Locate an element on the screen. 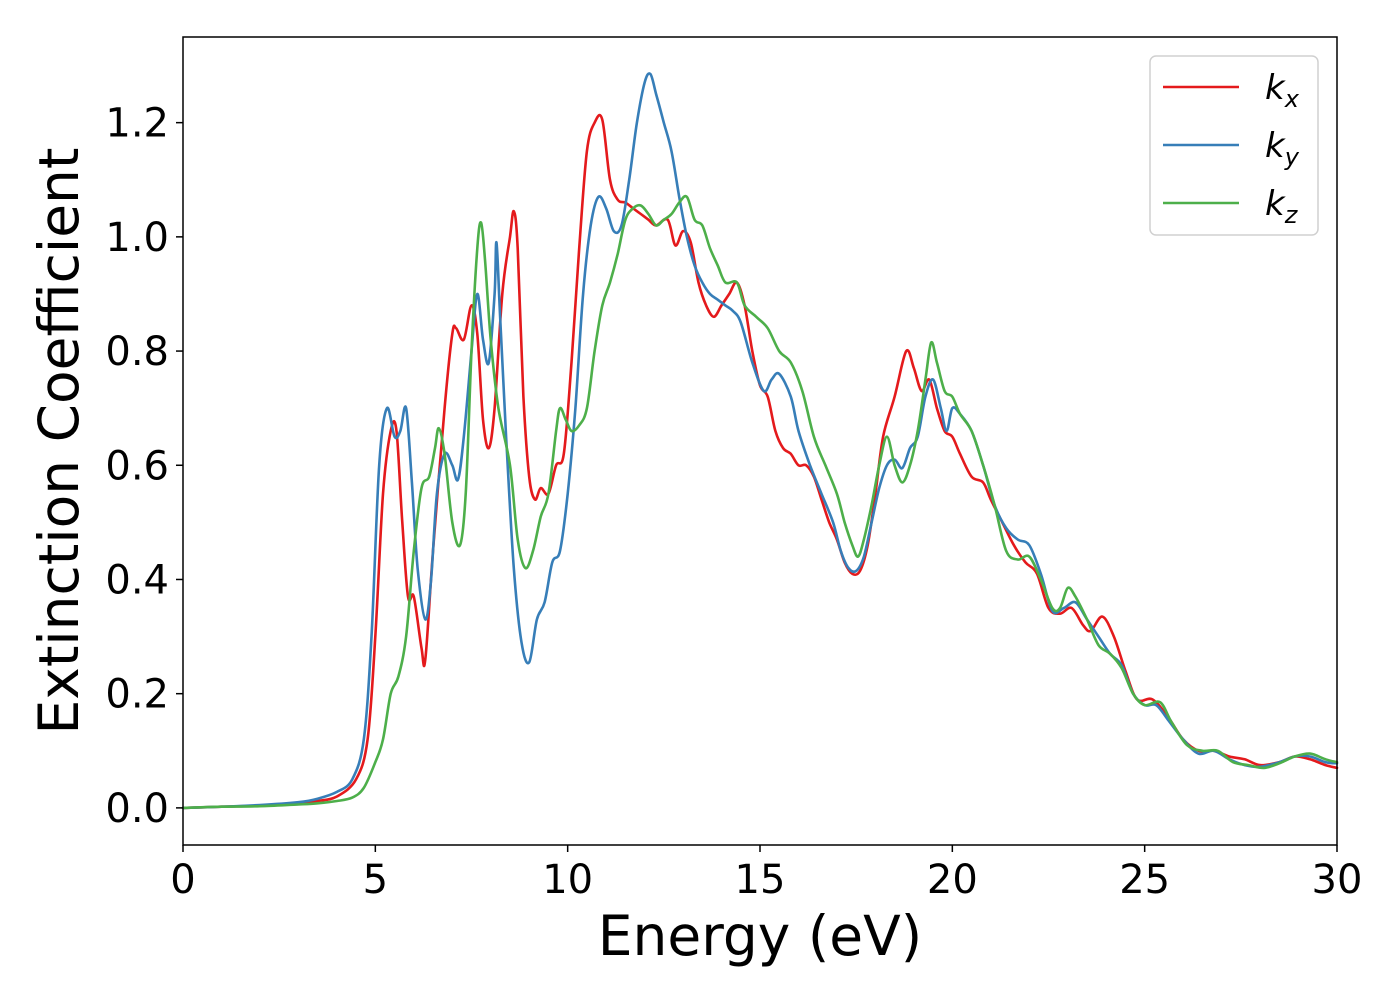 This screenshot has width=1400, height=1000. y-tick-label: 0.2 is located at coordinates (137, 695).